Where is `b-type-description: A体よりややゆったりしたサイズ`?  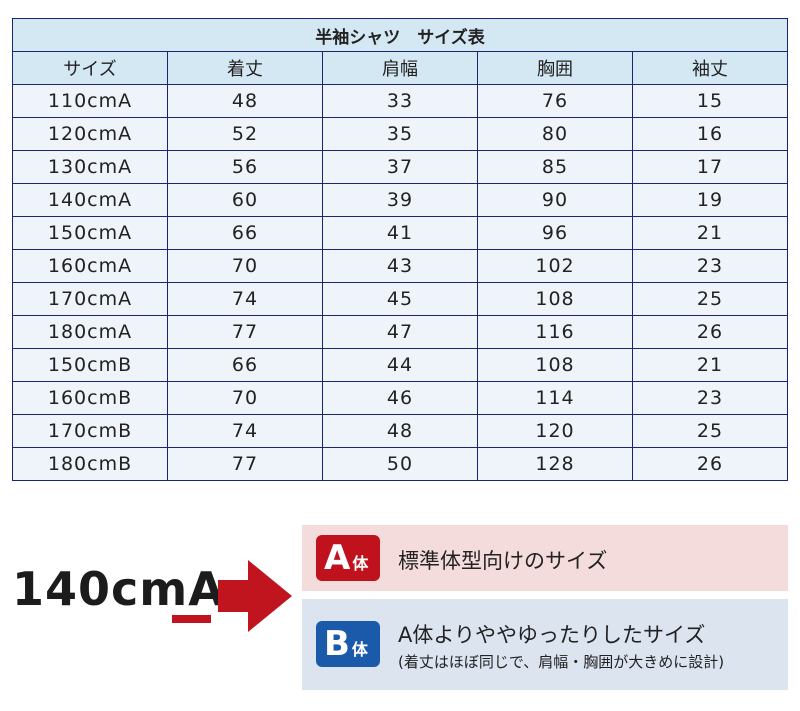
b-type-description: A体よりややゆったりしたサイズ is located at coordinates (552, 635).